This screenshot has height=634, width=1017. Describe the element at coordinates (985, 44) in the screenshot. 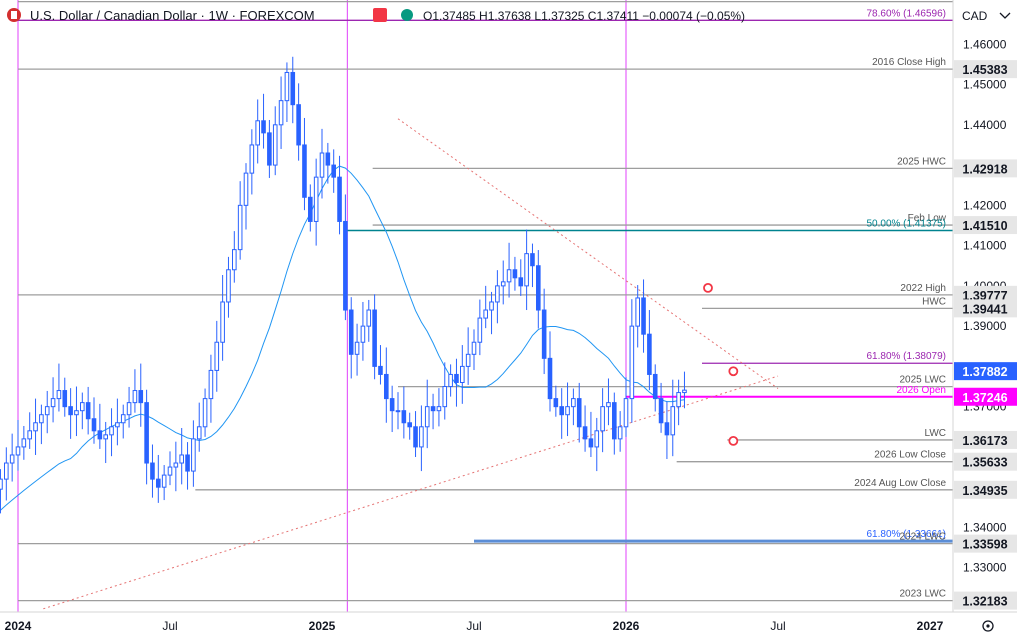

I see `y-tick-label: 1.46000` at that location.